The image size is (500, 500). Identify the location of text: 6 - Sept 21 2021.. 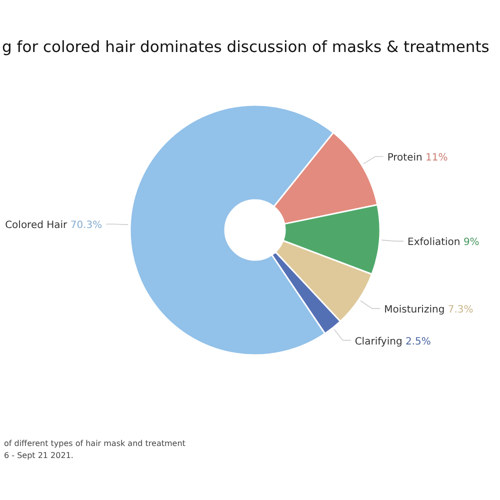
(39, 455).